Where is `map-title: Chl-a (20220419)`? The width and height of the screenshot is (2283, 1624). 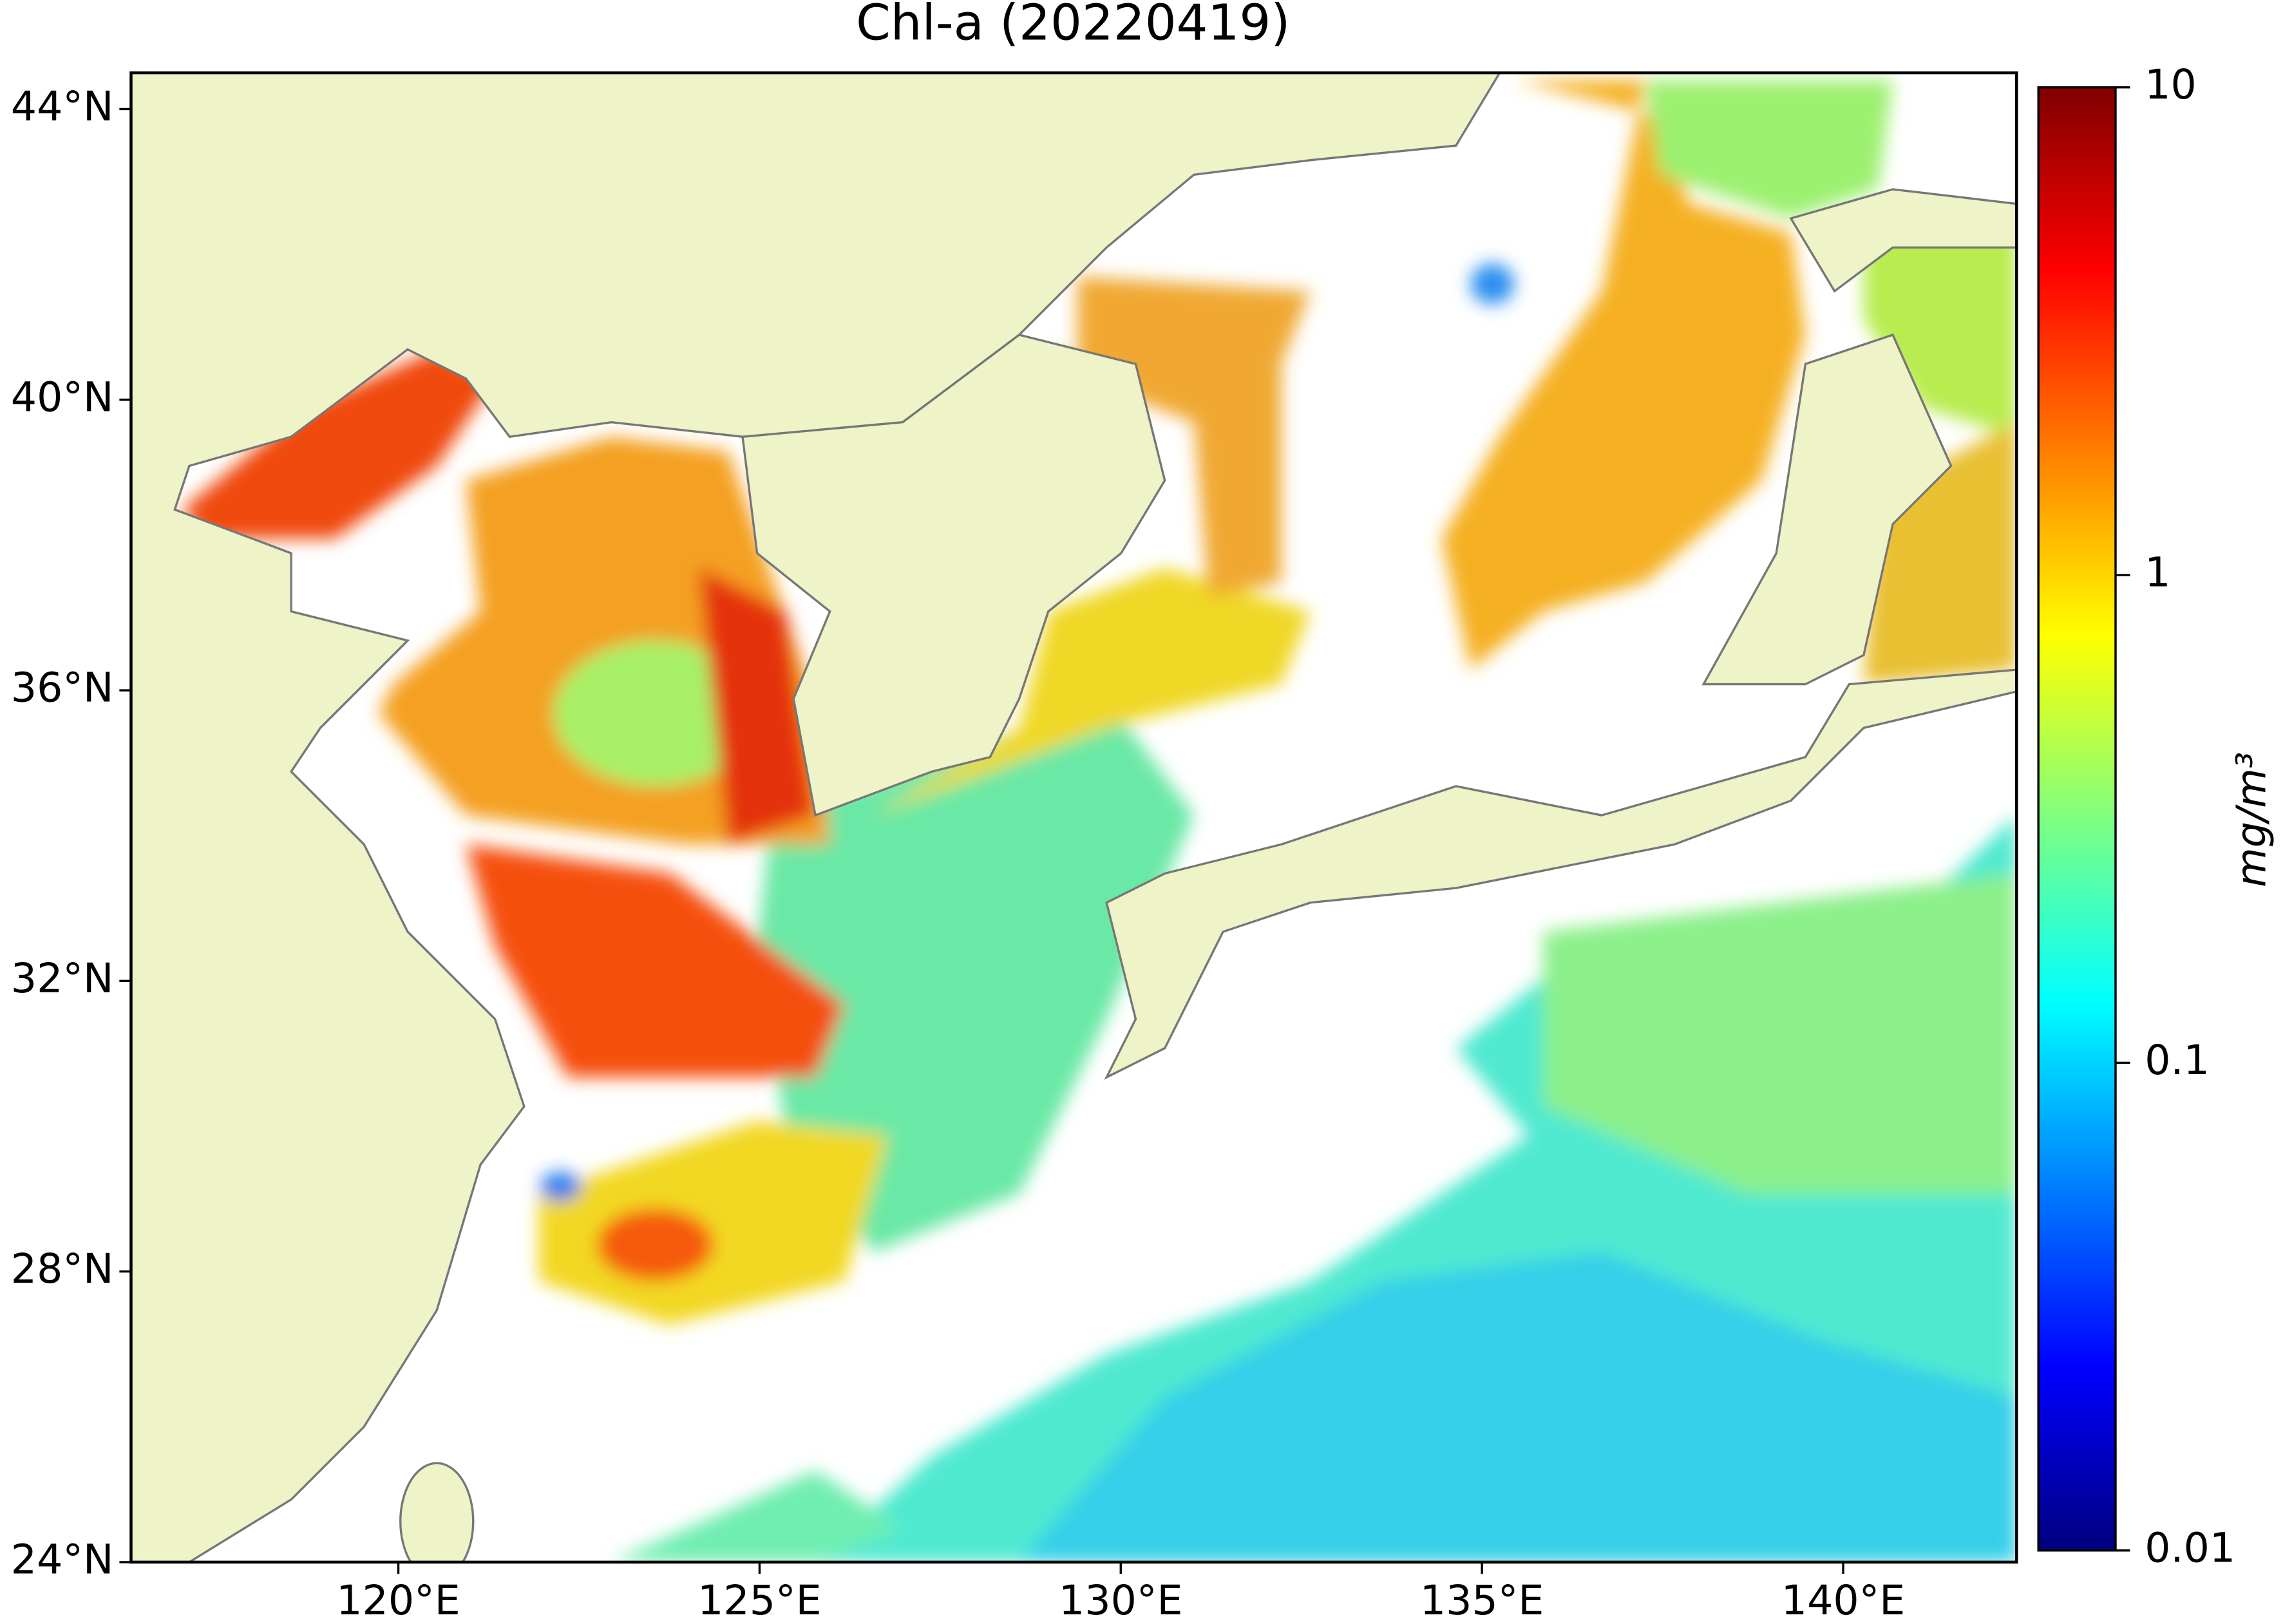
map-title: Chl-a (20220419) is located at coordinates (1073, 26).